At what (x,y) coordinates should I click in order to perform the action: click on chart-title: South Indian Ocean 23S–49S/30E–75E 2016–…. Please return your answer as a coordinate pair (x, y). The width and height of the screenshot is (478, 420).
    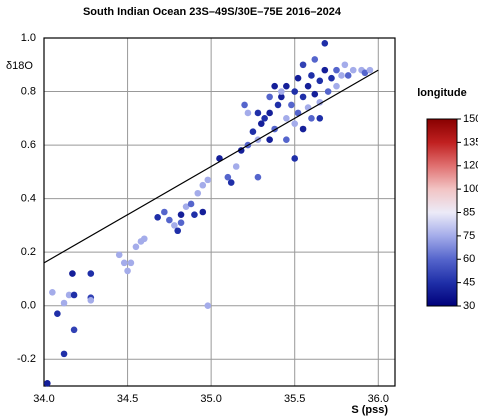
    Looking at the image, I should click on (212, 12).